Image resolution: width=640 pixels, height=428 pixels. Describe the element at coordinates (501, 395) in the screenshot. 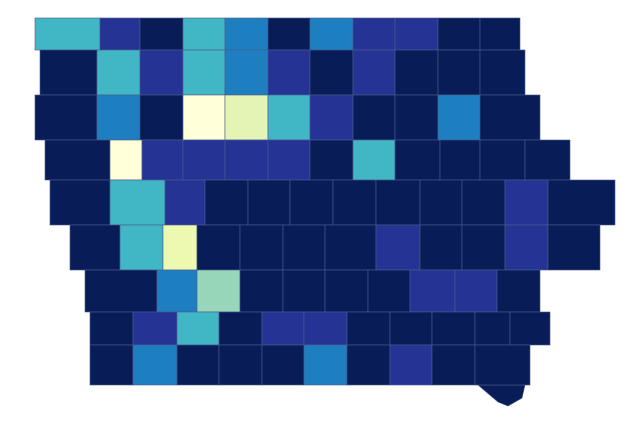

I see `county-tail` at that location.